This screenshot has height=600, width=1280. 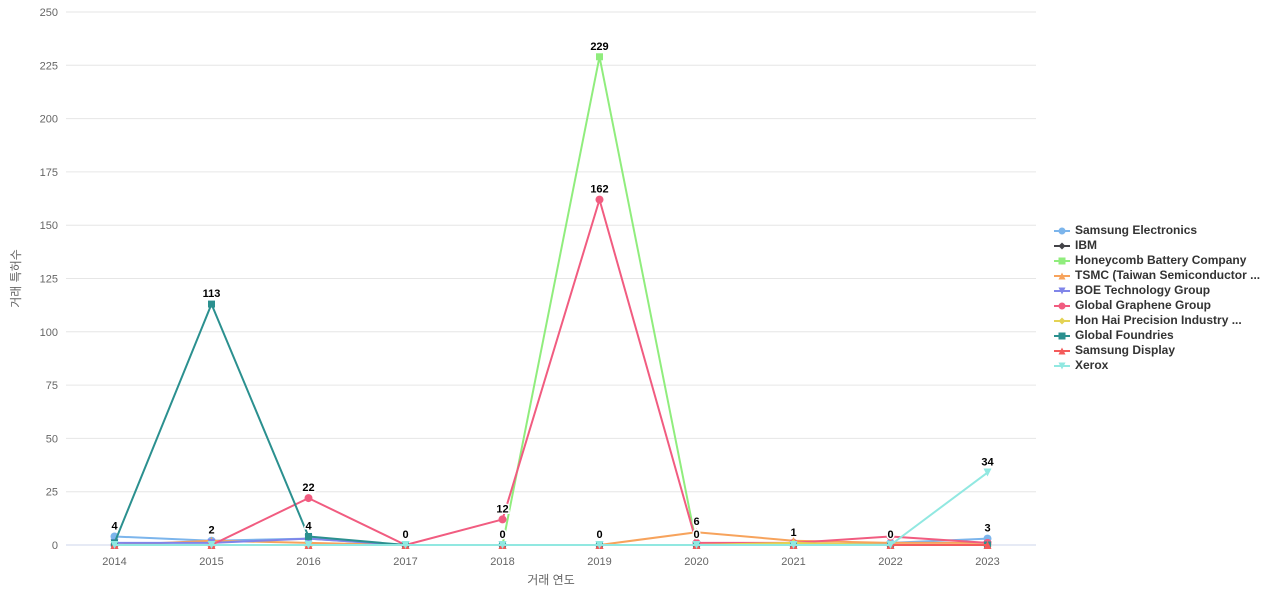 I want to click on legend-marker-tsmc-taiwan-semiconductor, so click(x=1062, y=275).